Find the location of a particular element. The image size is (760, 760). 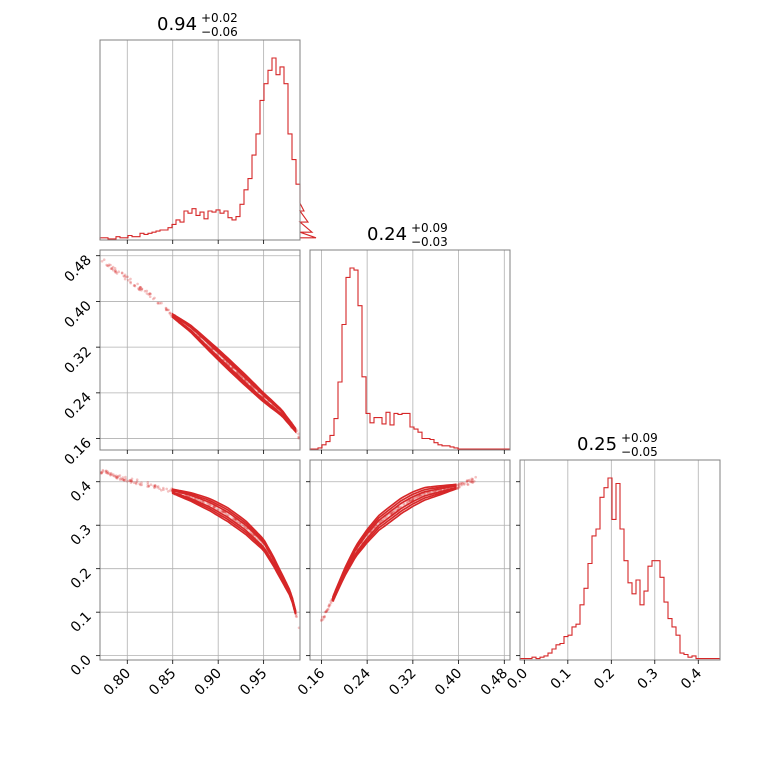

x-tick-label-p0-2: 0.90 is located at coordinates (208, 682).